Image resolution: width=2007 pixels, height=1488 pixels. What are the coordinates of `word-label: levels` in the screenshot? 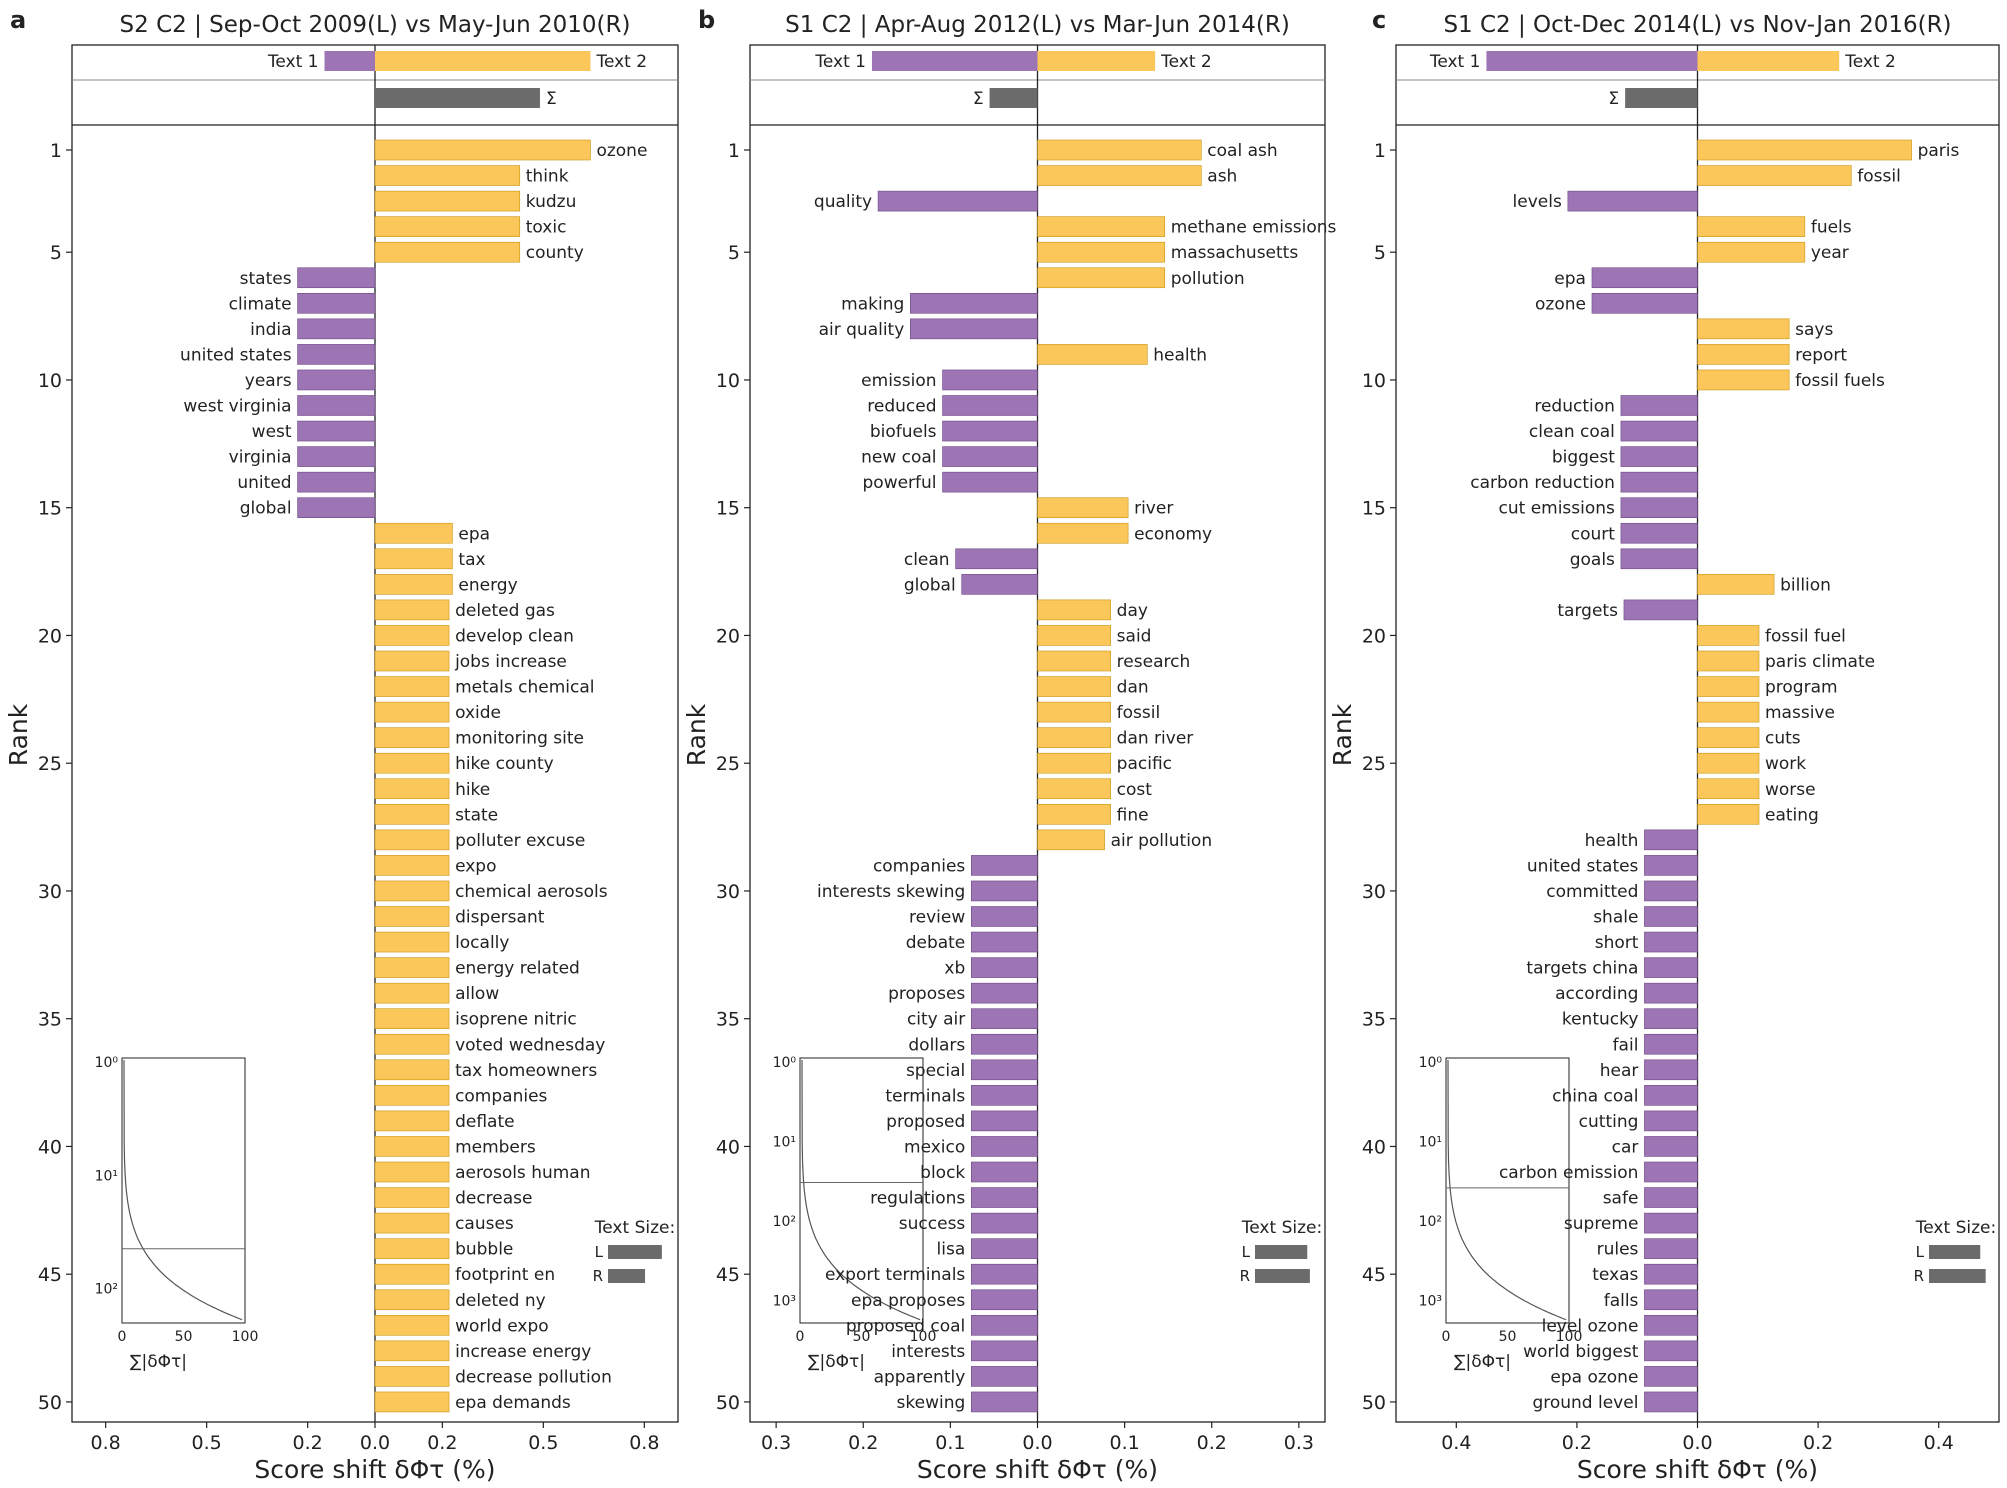 It's located at (1537, 202).